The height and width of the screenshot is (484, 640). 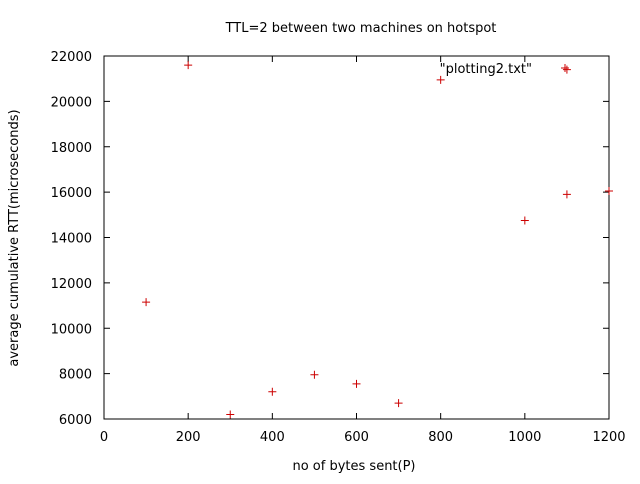 What do you see at coordinates (188, 437) in the screenshot?
I see `x-tick-label: 200` at bounding box center [188, 437].